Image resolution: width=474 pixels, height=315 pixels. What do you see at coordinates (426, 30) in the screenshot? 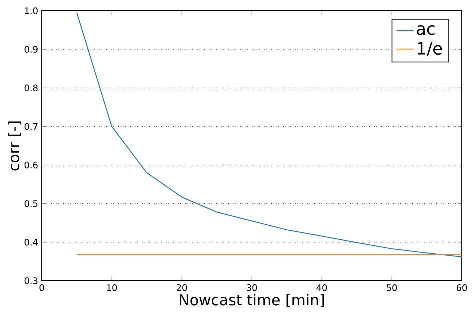
I see `legend-label: ac` at bounding box center [426, 30].